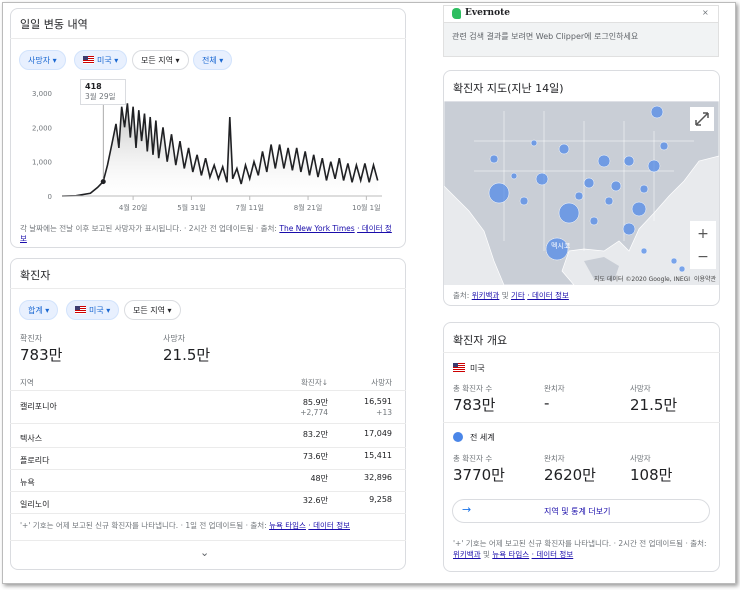 The image size is (740, 590). I want to click on source-link: The New York Times, so click(317, 228).